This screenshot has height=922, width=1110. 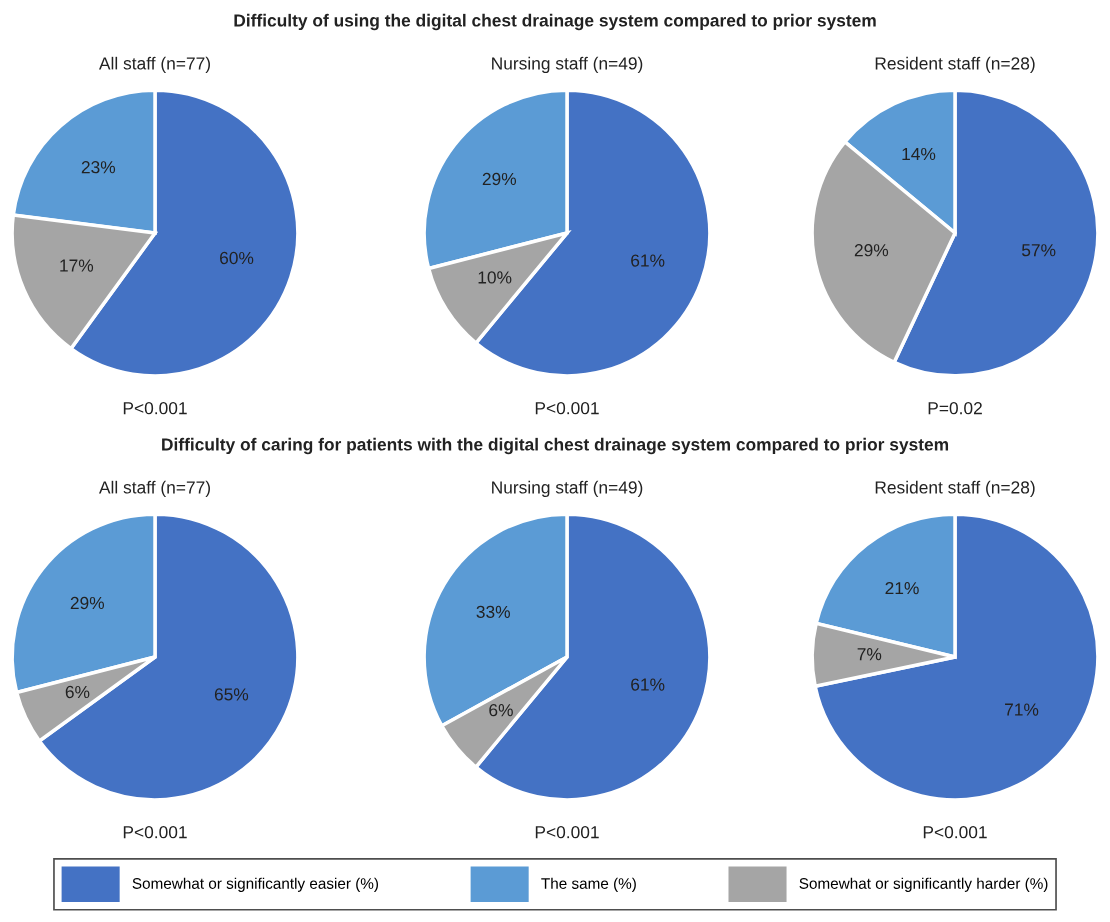 What do you see at coordinates (902, 588) in the screenshot?
I see `data-label: 21%` at bounding box center [902, 588].